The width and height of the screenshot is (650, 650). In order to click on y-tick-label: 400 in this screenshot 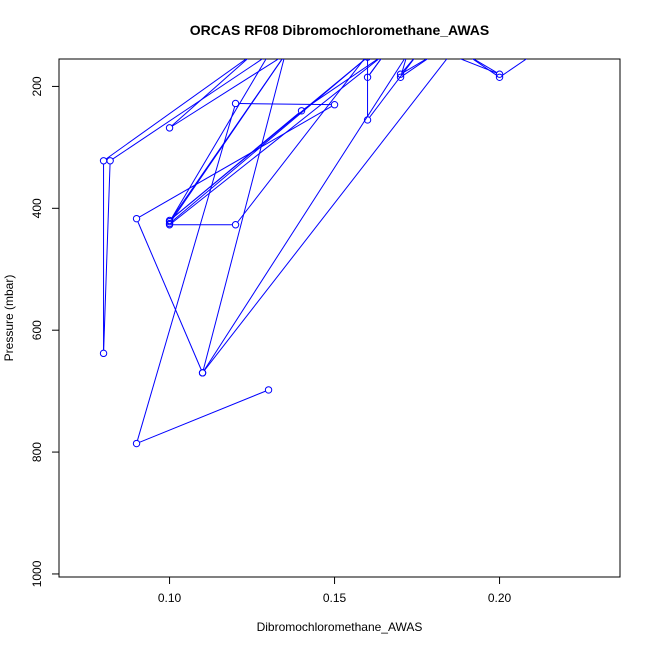, I will do `click(37, 208)`.